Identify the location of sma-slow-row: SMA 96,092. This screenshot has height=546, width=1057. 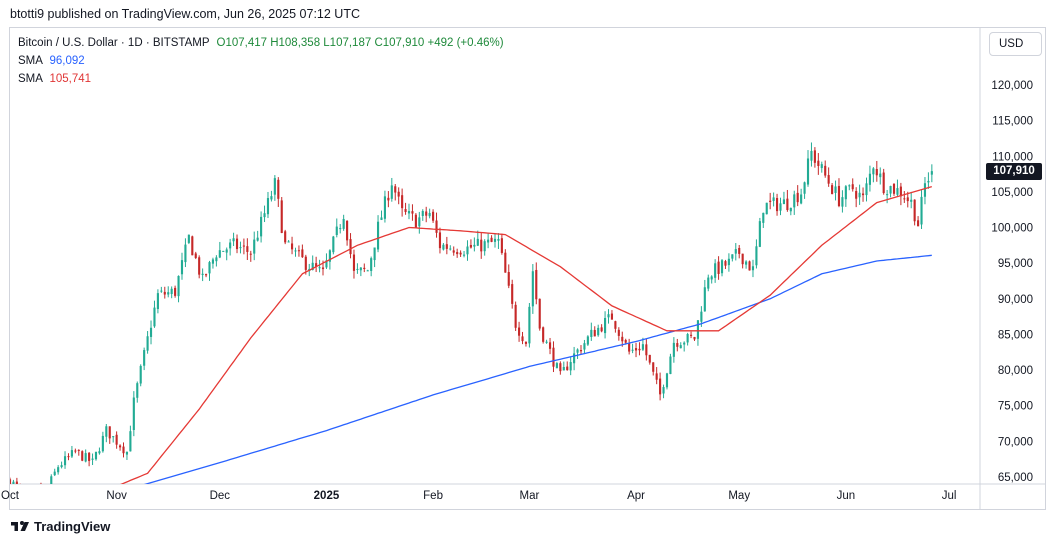
(261, 61).